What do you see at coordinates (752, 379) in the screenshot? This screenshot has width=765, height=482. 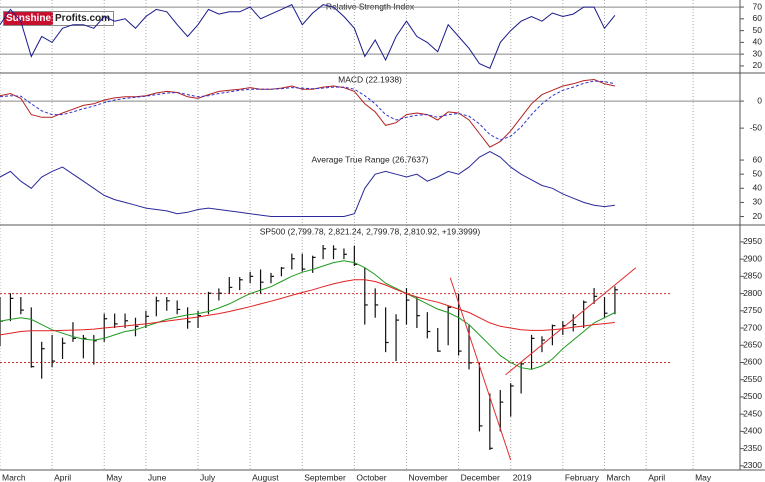 I see `y-tick-label: 2550` at bounding box center [752, 379].